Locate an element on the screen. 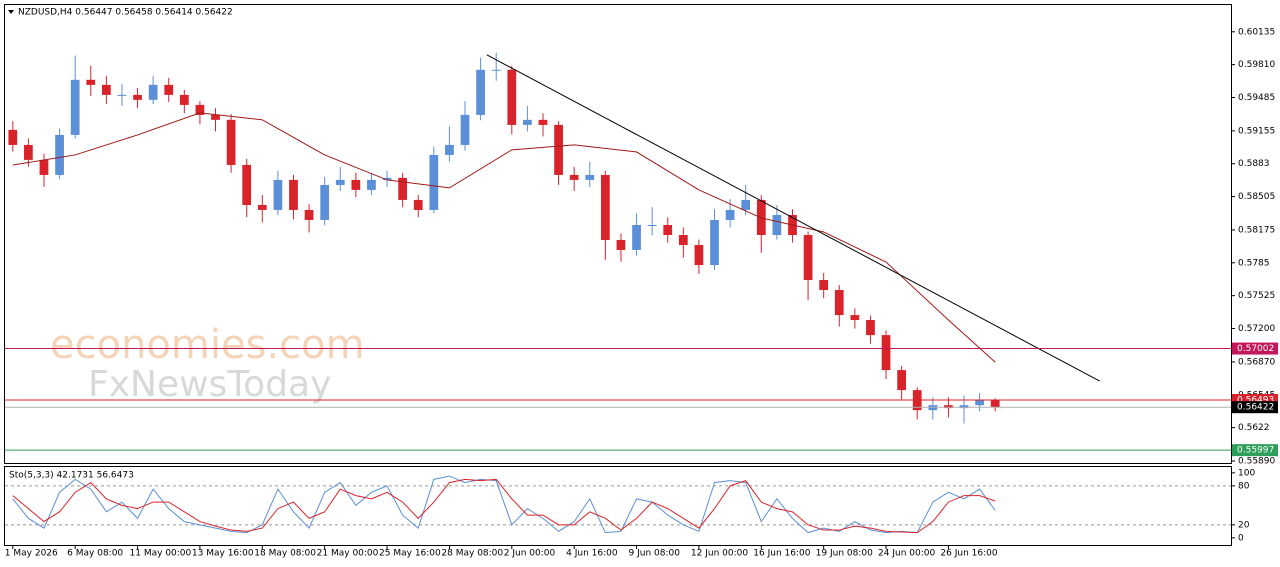 Image resolution: width=1280 pixels, height=567 pixels. indicator-panel is located at coordinates (618, 506).